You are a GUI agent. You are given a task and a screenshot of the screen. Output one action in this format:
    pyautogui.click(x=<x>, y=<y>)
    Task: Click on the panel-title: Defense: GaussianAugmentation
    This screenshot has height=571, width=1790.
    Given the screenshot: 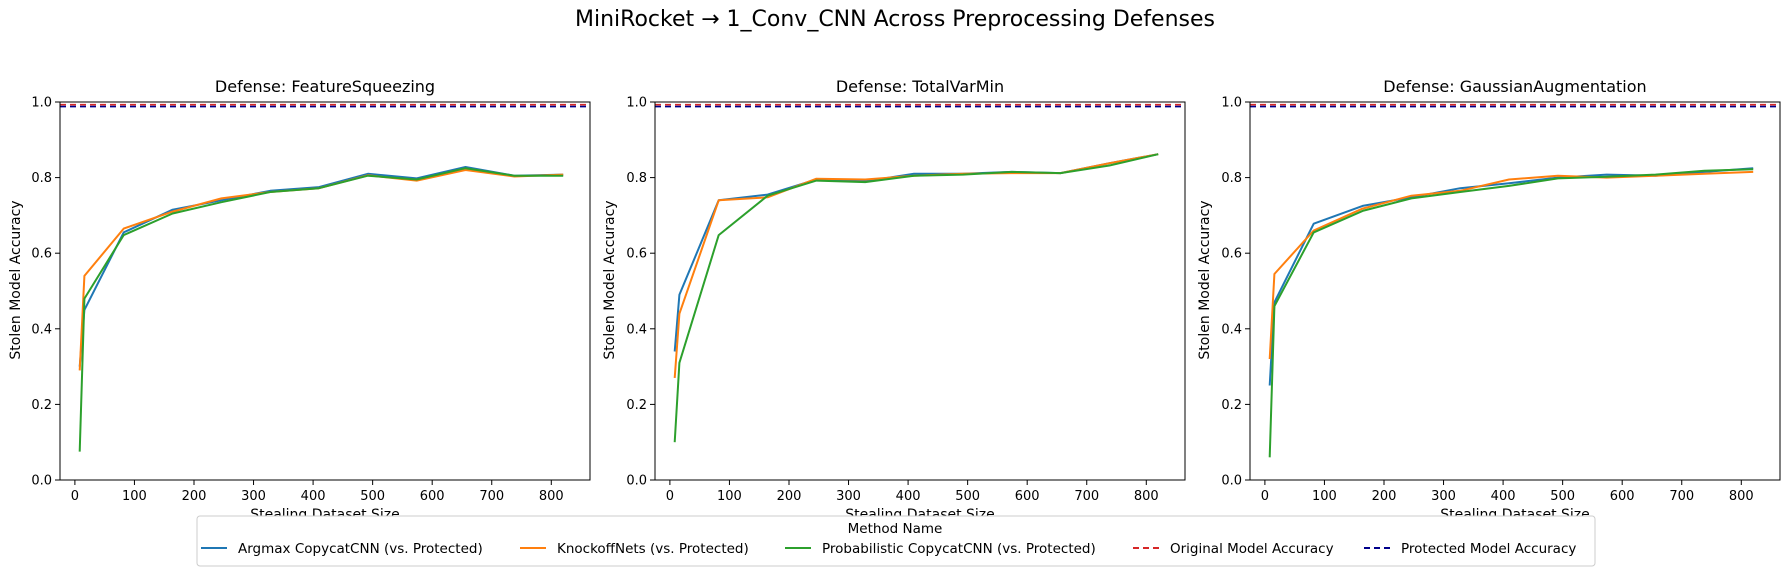 What is the action you would take?
    pyautogui.click(x=1514, y=86)
    